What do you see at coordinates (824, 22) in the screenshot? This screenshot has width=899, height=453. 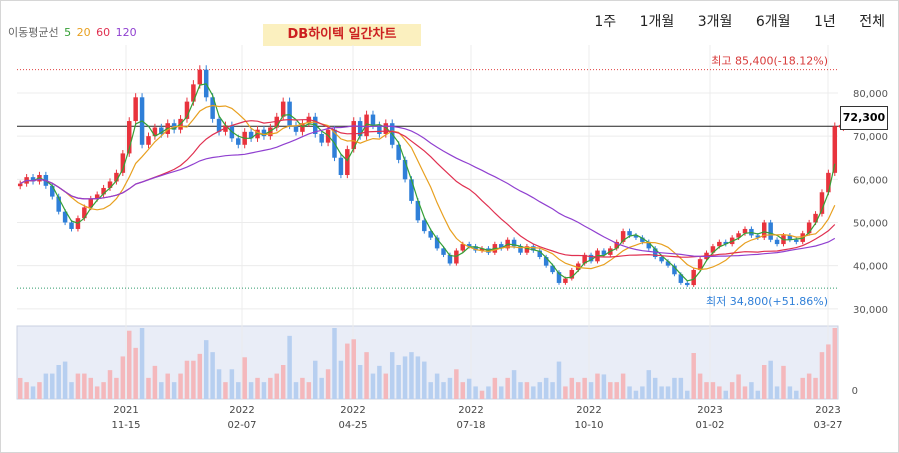 I see `period-1y-button: 1년` at bounding box center [824, 22].